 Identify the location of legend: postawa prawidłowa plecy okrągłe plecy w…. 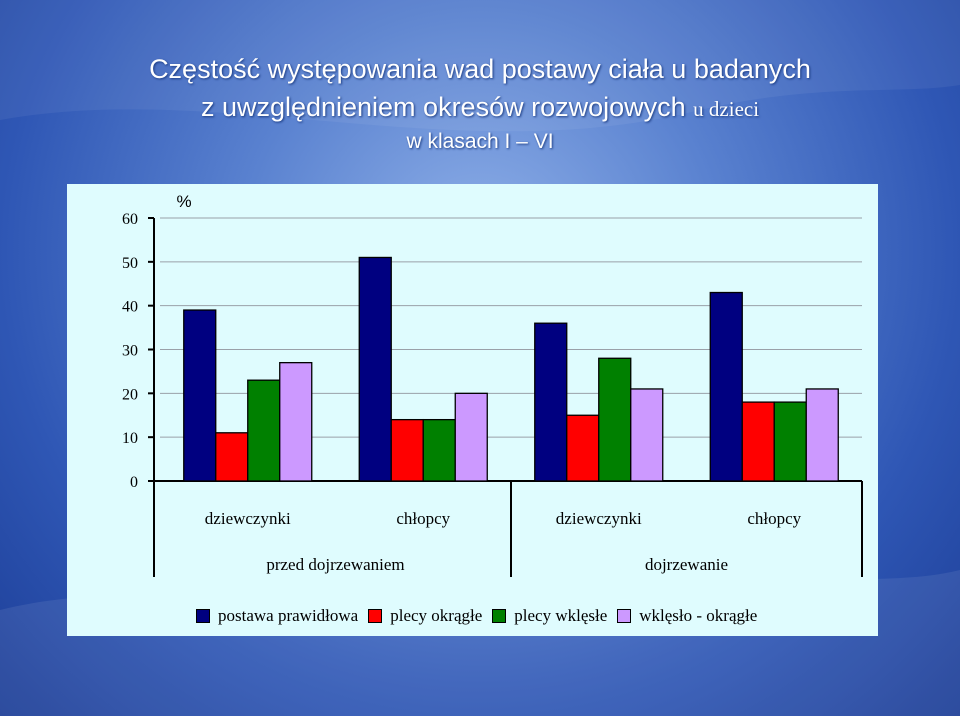
(481, 616).